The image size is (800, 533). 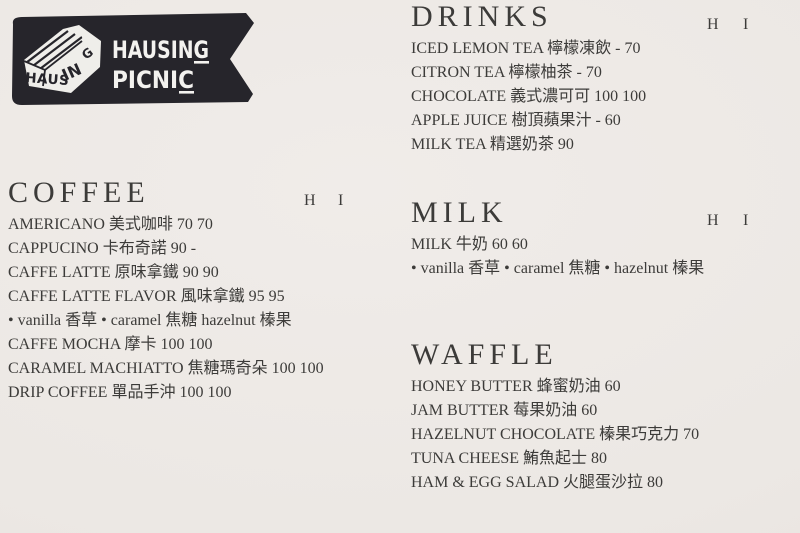 What do you see at coordinates (153, 80) in the screenshot?
I see `brand-name-line2: PICNIC` at bounding box center [153, 80].